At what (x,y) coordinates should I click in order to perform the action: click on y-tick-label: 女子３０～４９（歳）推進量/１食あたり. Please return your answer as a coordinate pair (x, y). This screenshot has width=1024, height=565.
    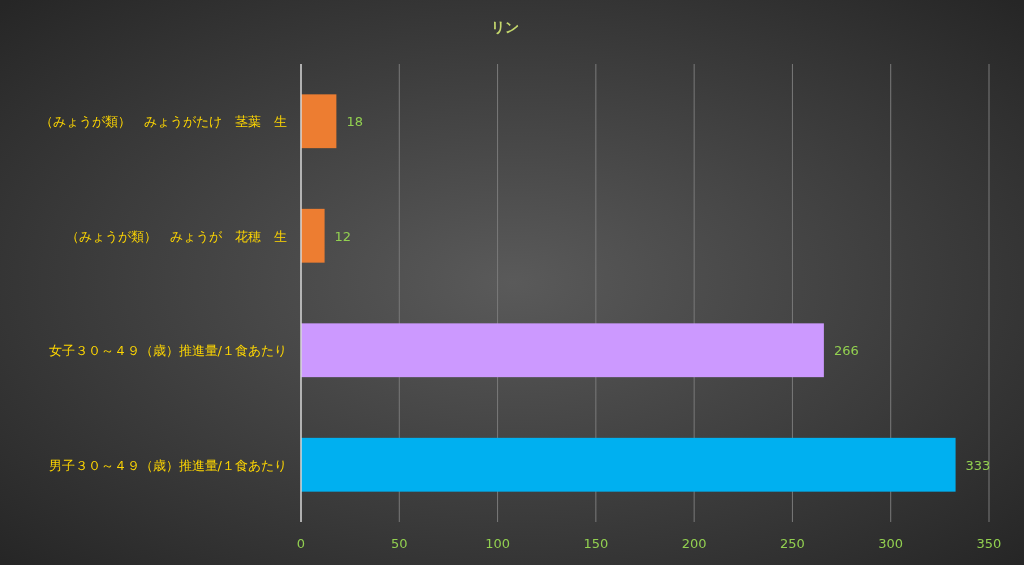
    Looking at the image, I should click on (167, 351).